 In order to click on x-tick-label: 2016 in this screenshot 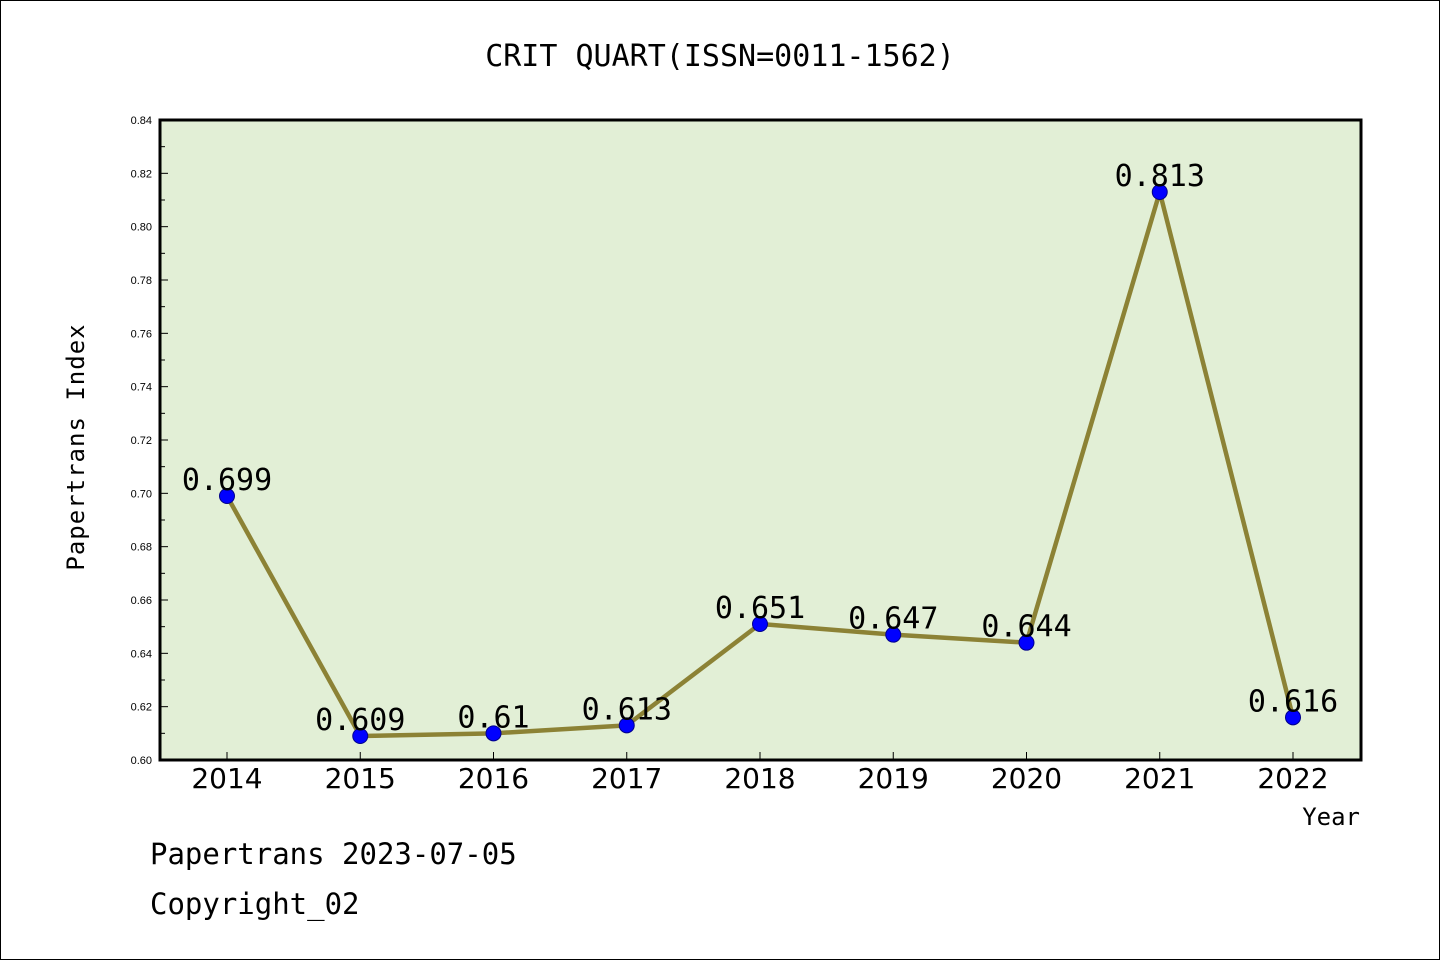, I will do `click(493, 778)`.